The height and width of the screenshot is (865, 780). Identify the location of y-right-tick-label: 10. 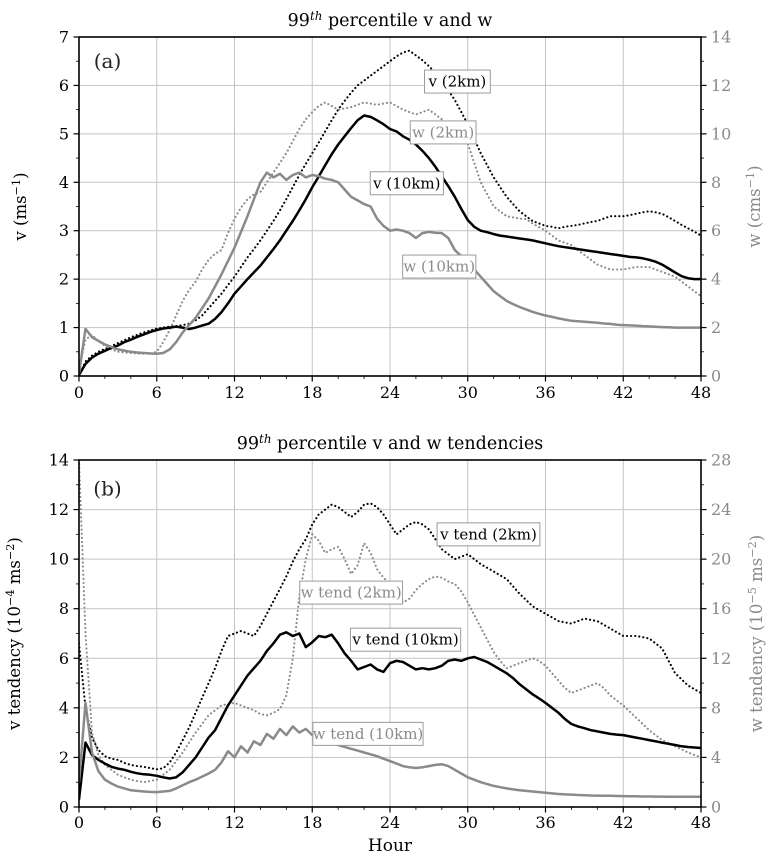
(721, 133).